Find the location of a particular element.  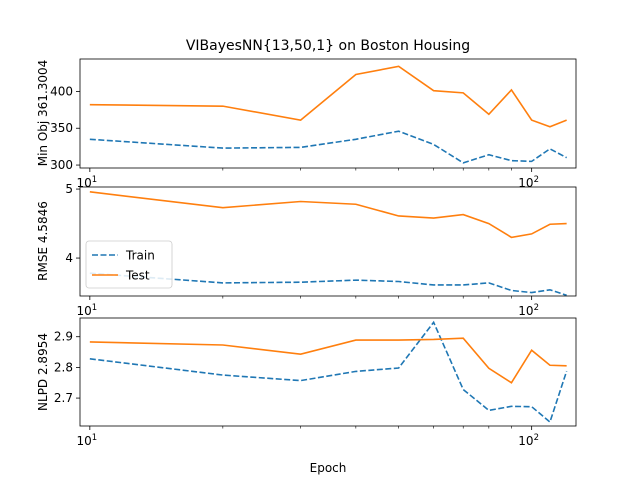

x-axis-label: Epoch is located at coordinates (328, 468).